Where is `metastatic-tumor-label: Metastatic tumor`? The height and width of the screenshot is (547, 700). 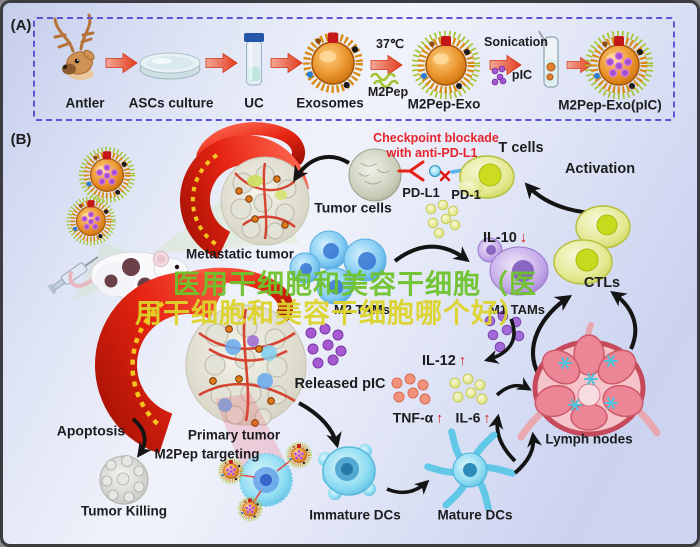
metastatic-tumor-label: Metastatic tumor is located at coordinates (240, 254).